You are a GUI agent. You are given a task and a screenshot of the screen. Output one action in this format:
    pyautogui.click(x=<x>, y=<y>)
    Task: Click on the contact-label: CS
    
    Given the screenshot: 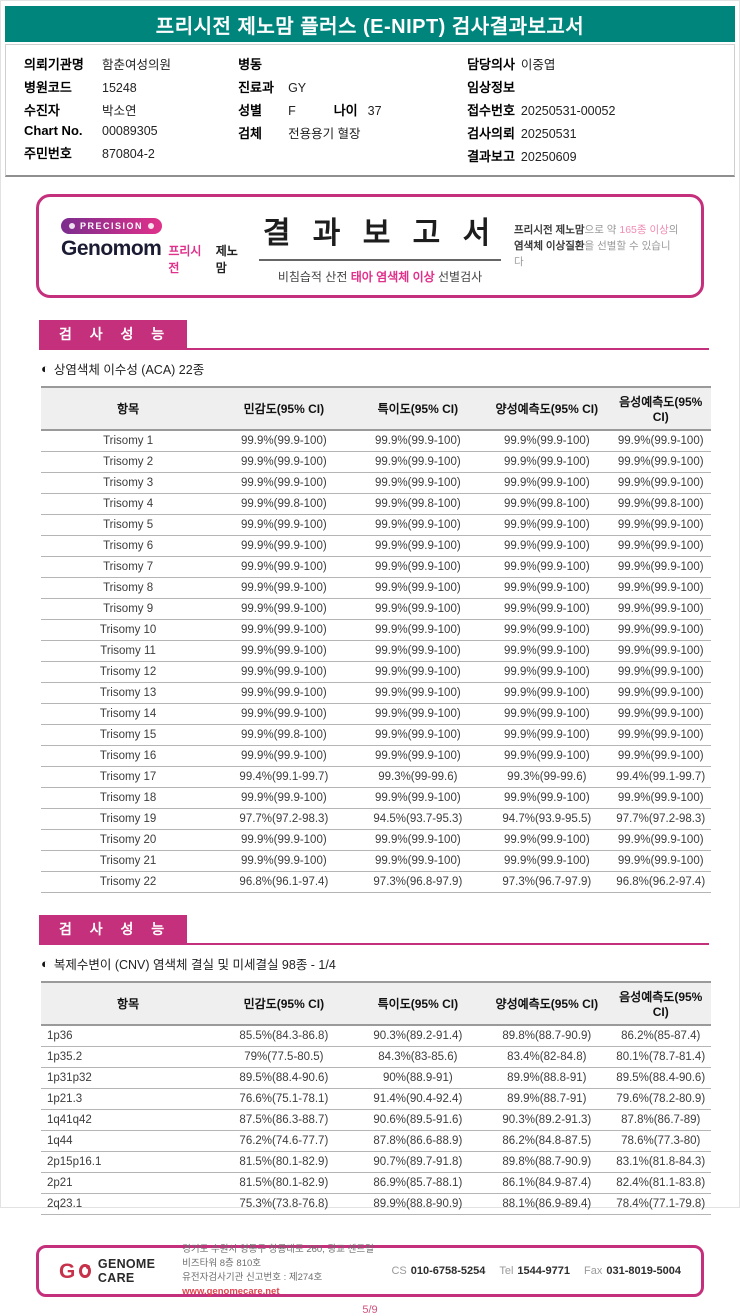 What is the action you would take?
    pyautogui.click(x=399, y=1271)
    